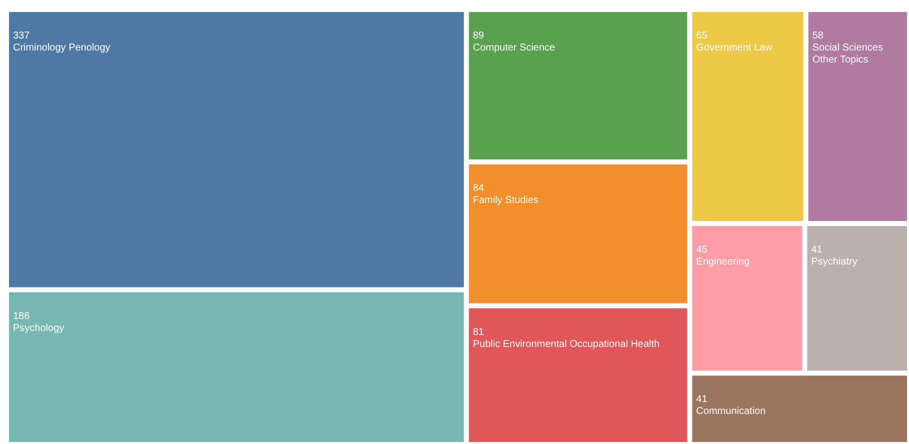 Image resolution: width=909 pixels, height=444 pixels. I want to click on data-label: 186, so click(21, 316).